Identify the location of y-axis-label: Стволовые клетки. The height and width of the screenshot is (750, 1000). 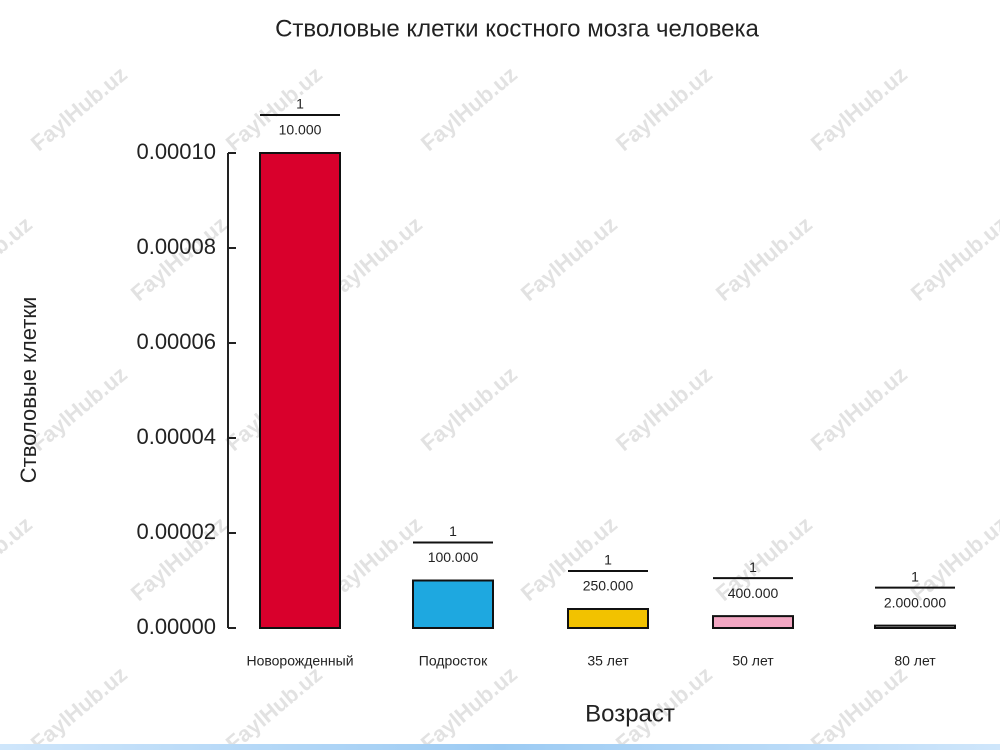
(28, 390).